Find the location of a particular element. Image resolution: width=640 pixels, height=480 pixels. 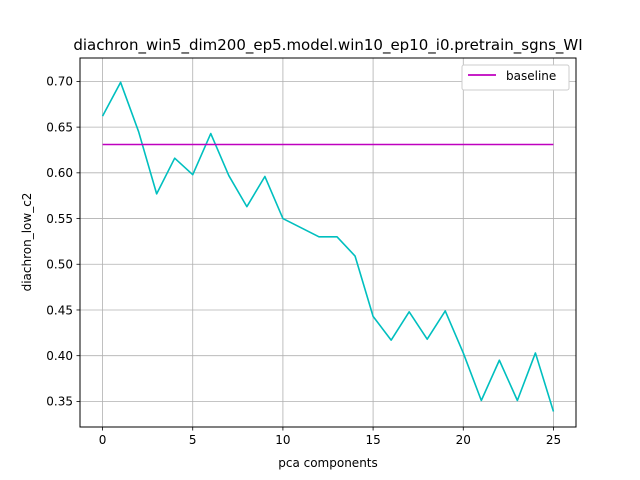

y-tick-label: 0.35 is located at coordinates (59, 402).